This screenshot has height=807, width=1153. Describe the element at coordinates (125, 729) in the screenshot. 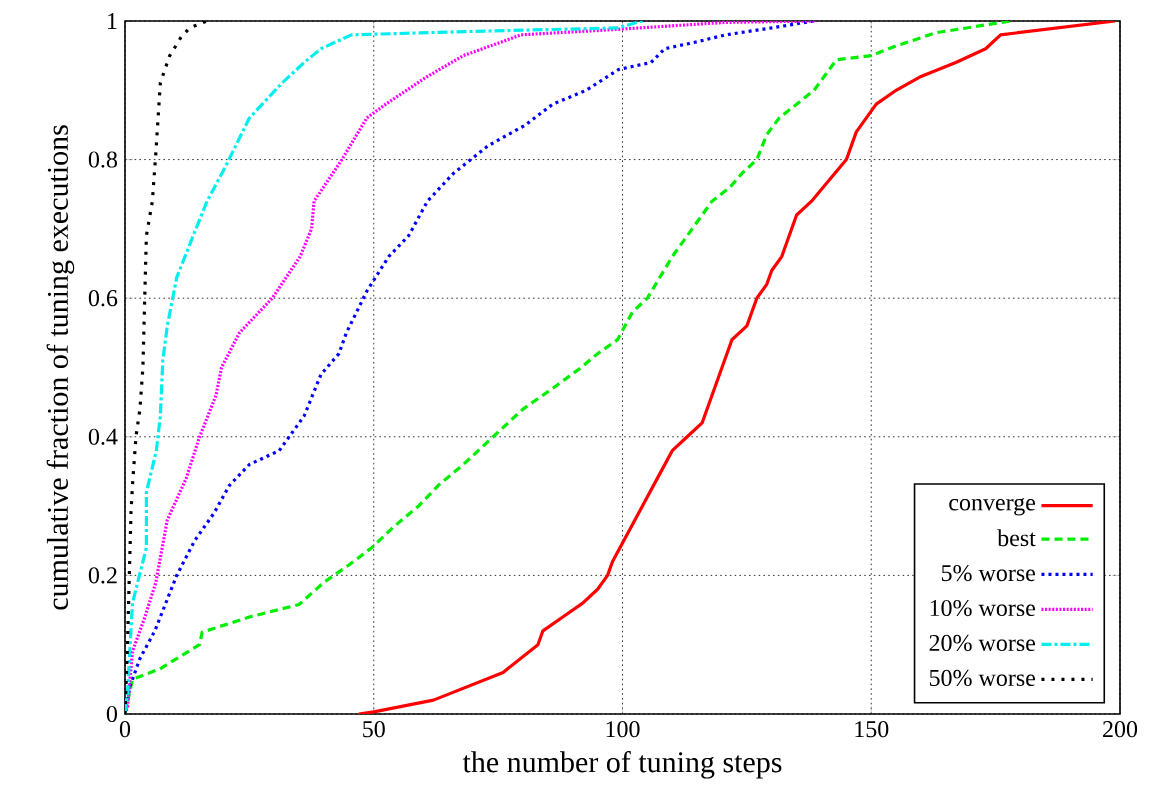

I see `x-tick-label: 0` at that location.